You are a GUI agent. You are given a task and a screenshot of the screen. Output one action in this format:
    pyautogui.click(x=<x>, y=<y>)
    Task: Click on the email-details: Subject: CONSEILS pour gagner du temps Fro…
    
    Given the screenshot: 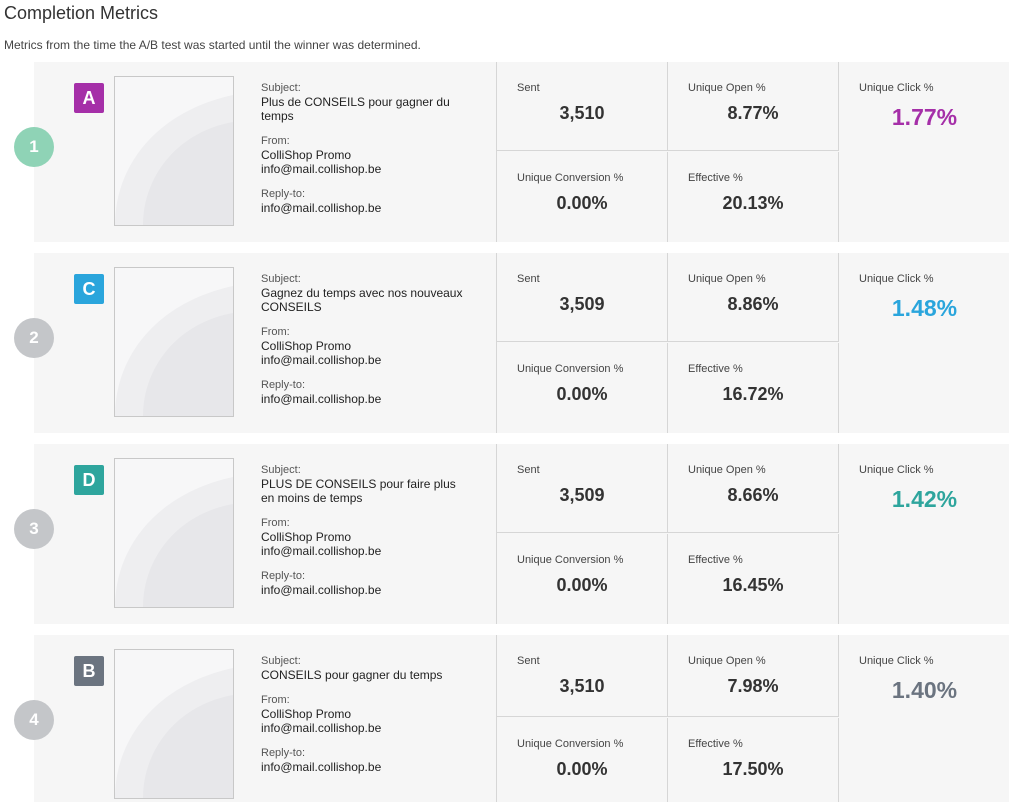 What is the action you would take?
    pyautogui.click(x=366, y=714)
    